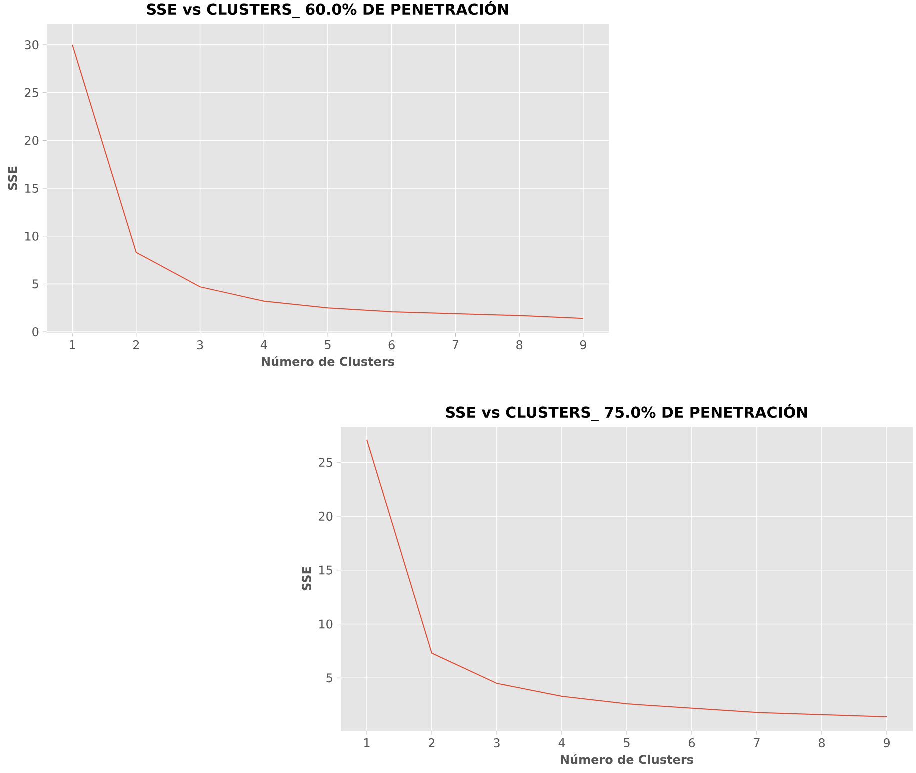  What do you see at coordinates (627, 743) in the screenshot?
I see `x-tick-label: 5` at bounding box center [627, 743].